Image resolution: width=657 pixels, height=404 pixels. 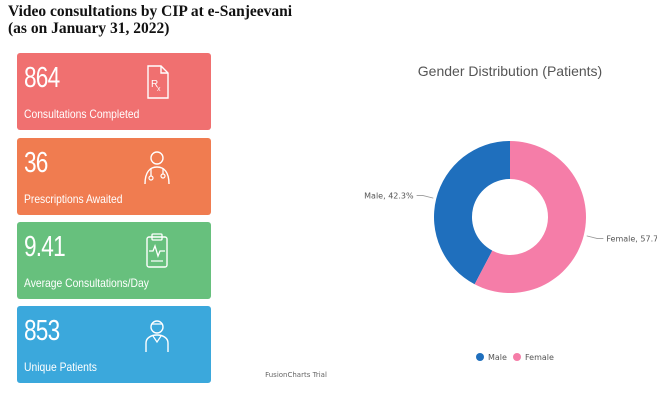 What do you see at coordinates (60, 367) in the screenshot?
I see `card-label: Unique Patients` at bounding box center [60, 367].